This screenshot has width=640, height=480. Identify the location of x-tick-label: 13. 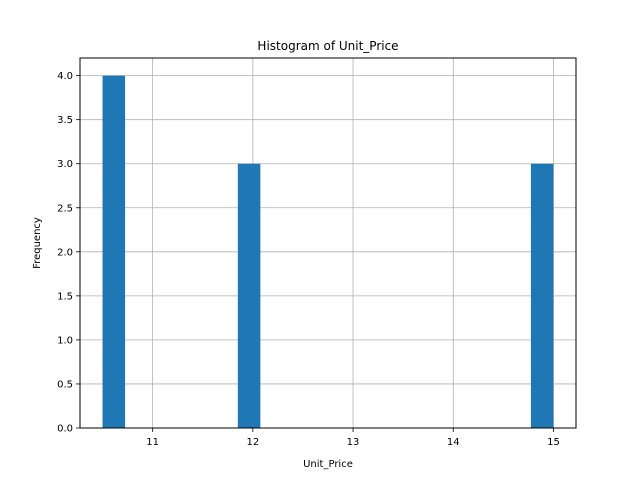
(353, 442).